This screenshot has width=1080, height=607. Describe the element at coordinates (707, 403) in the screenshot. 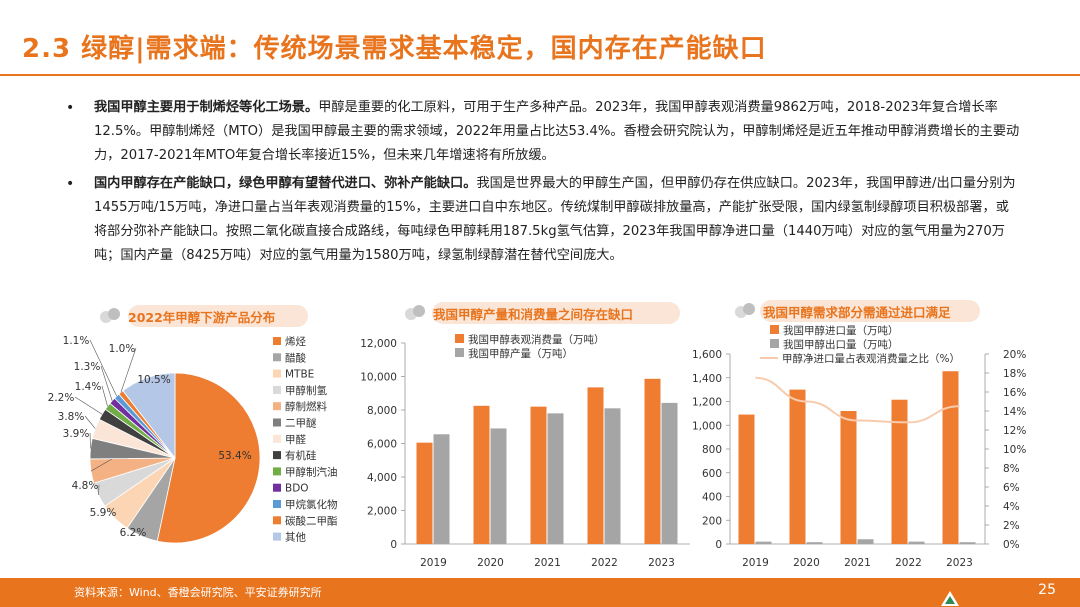

I see `y-tick-label: 1,200` at that location.